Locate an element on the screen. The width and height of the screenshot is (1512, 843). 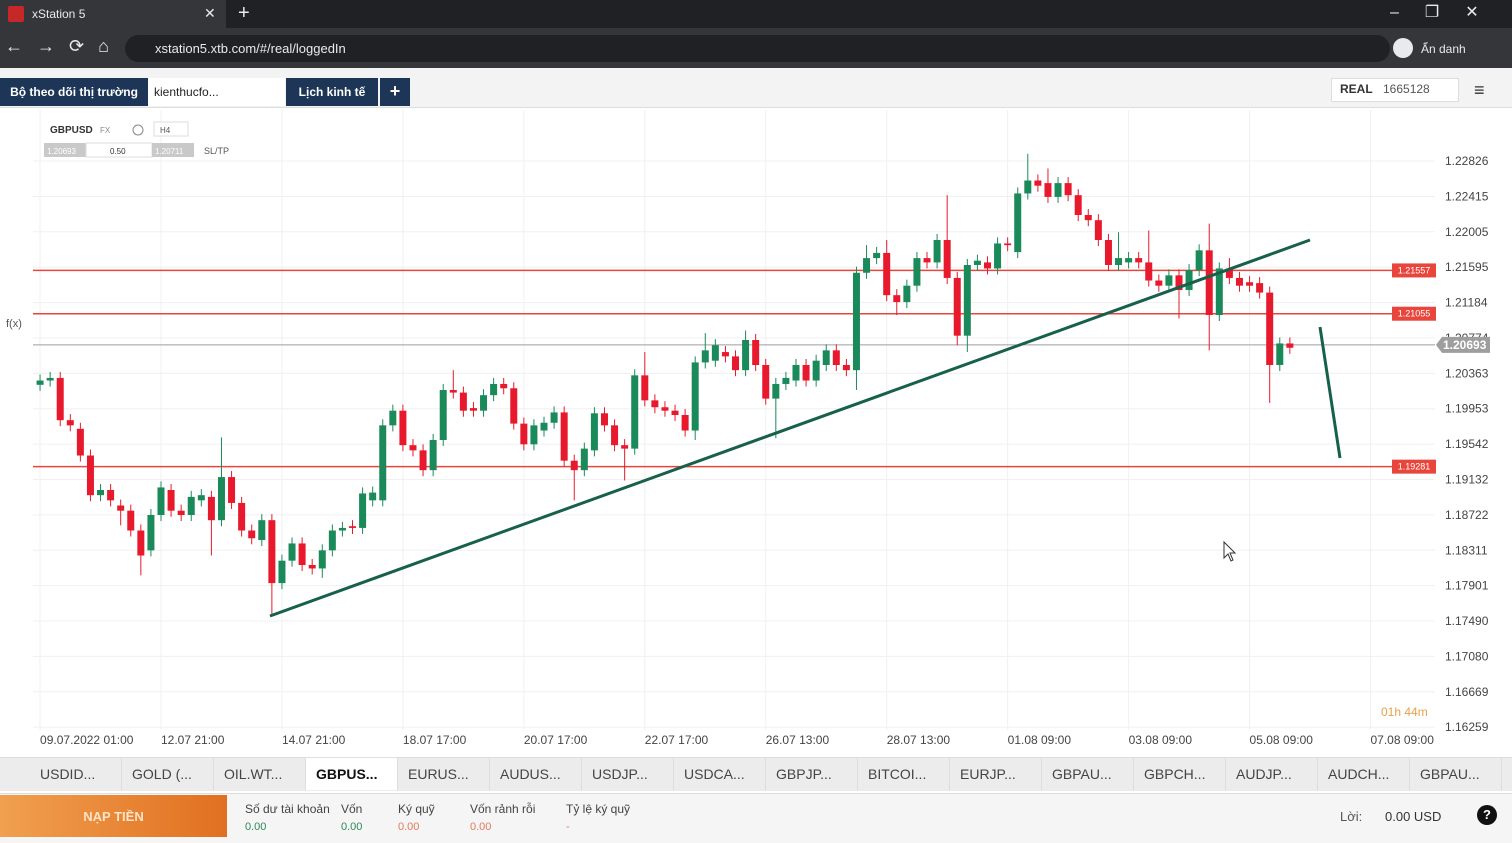
deposit-button: NẠP TIỀN is located at coordinates (113, 816).